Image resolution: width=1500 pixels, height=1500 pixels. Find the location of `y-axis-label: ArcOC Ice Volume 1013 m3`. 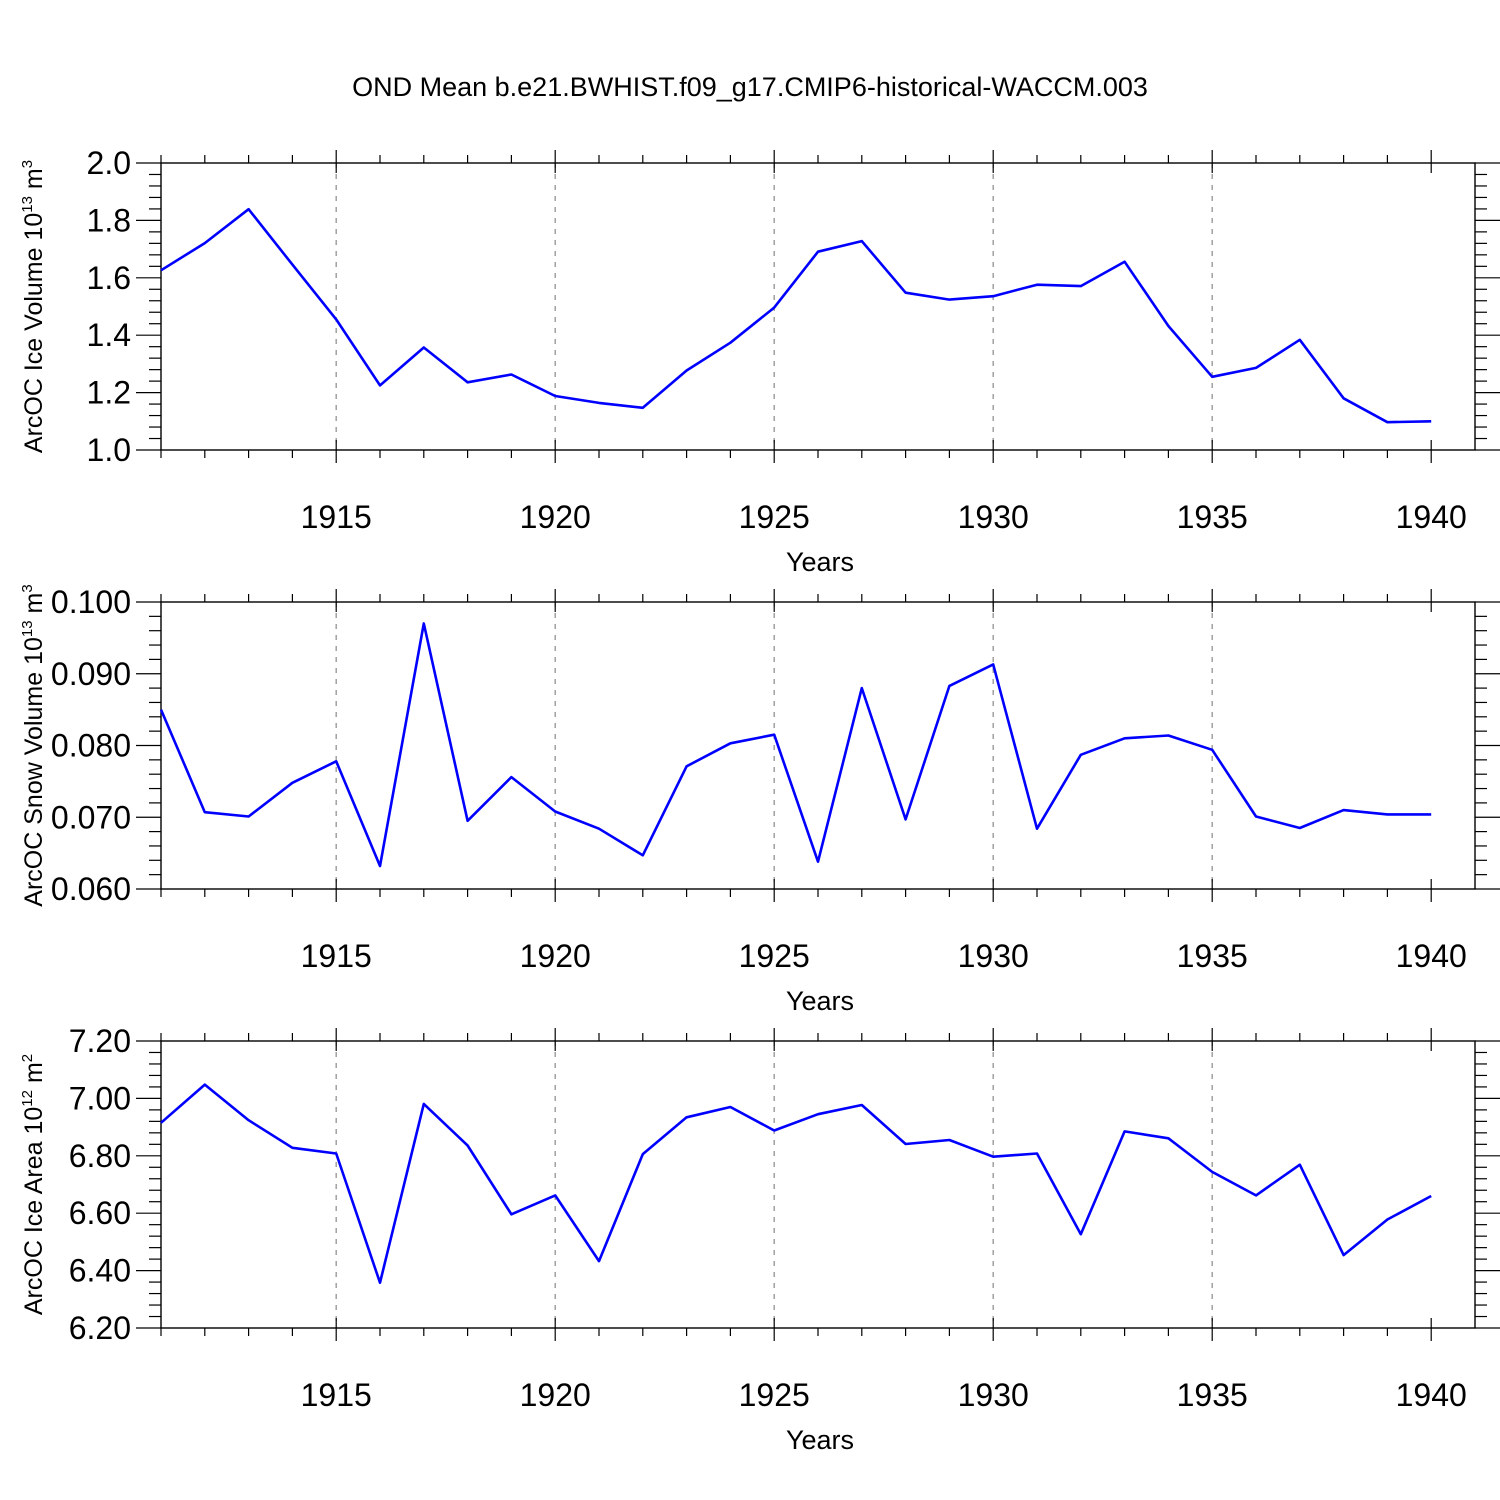

y-axis-label: ArcOC Ice Volume 1013 m3 is located at coordinates (33, 306).